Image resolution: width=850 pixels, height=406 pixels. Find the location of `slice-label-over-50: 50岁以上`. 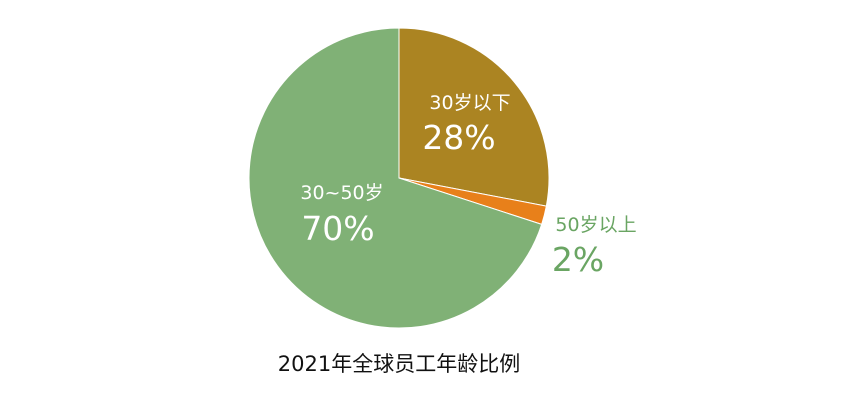

slice-label-over-50: 50岁以上 is located at coordinates (595, 225).